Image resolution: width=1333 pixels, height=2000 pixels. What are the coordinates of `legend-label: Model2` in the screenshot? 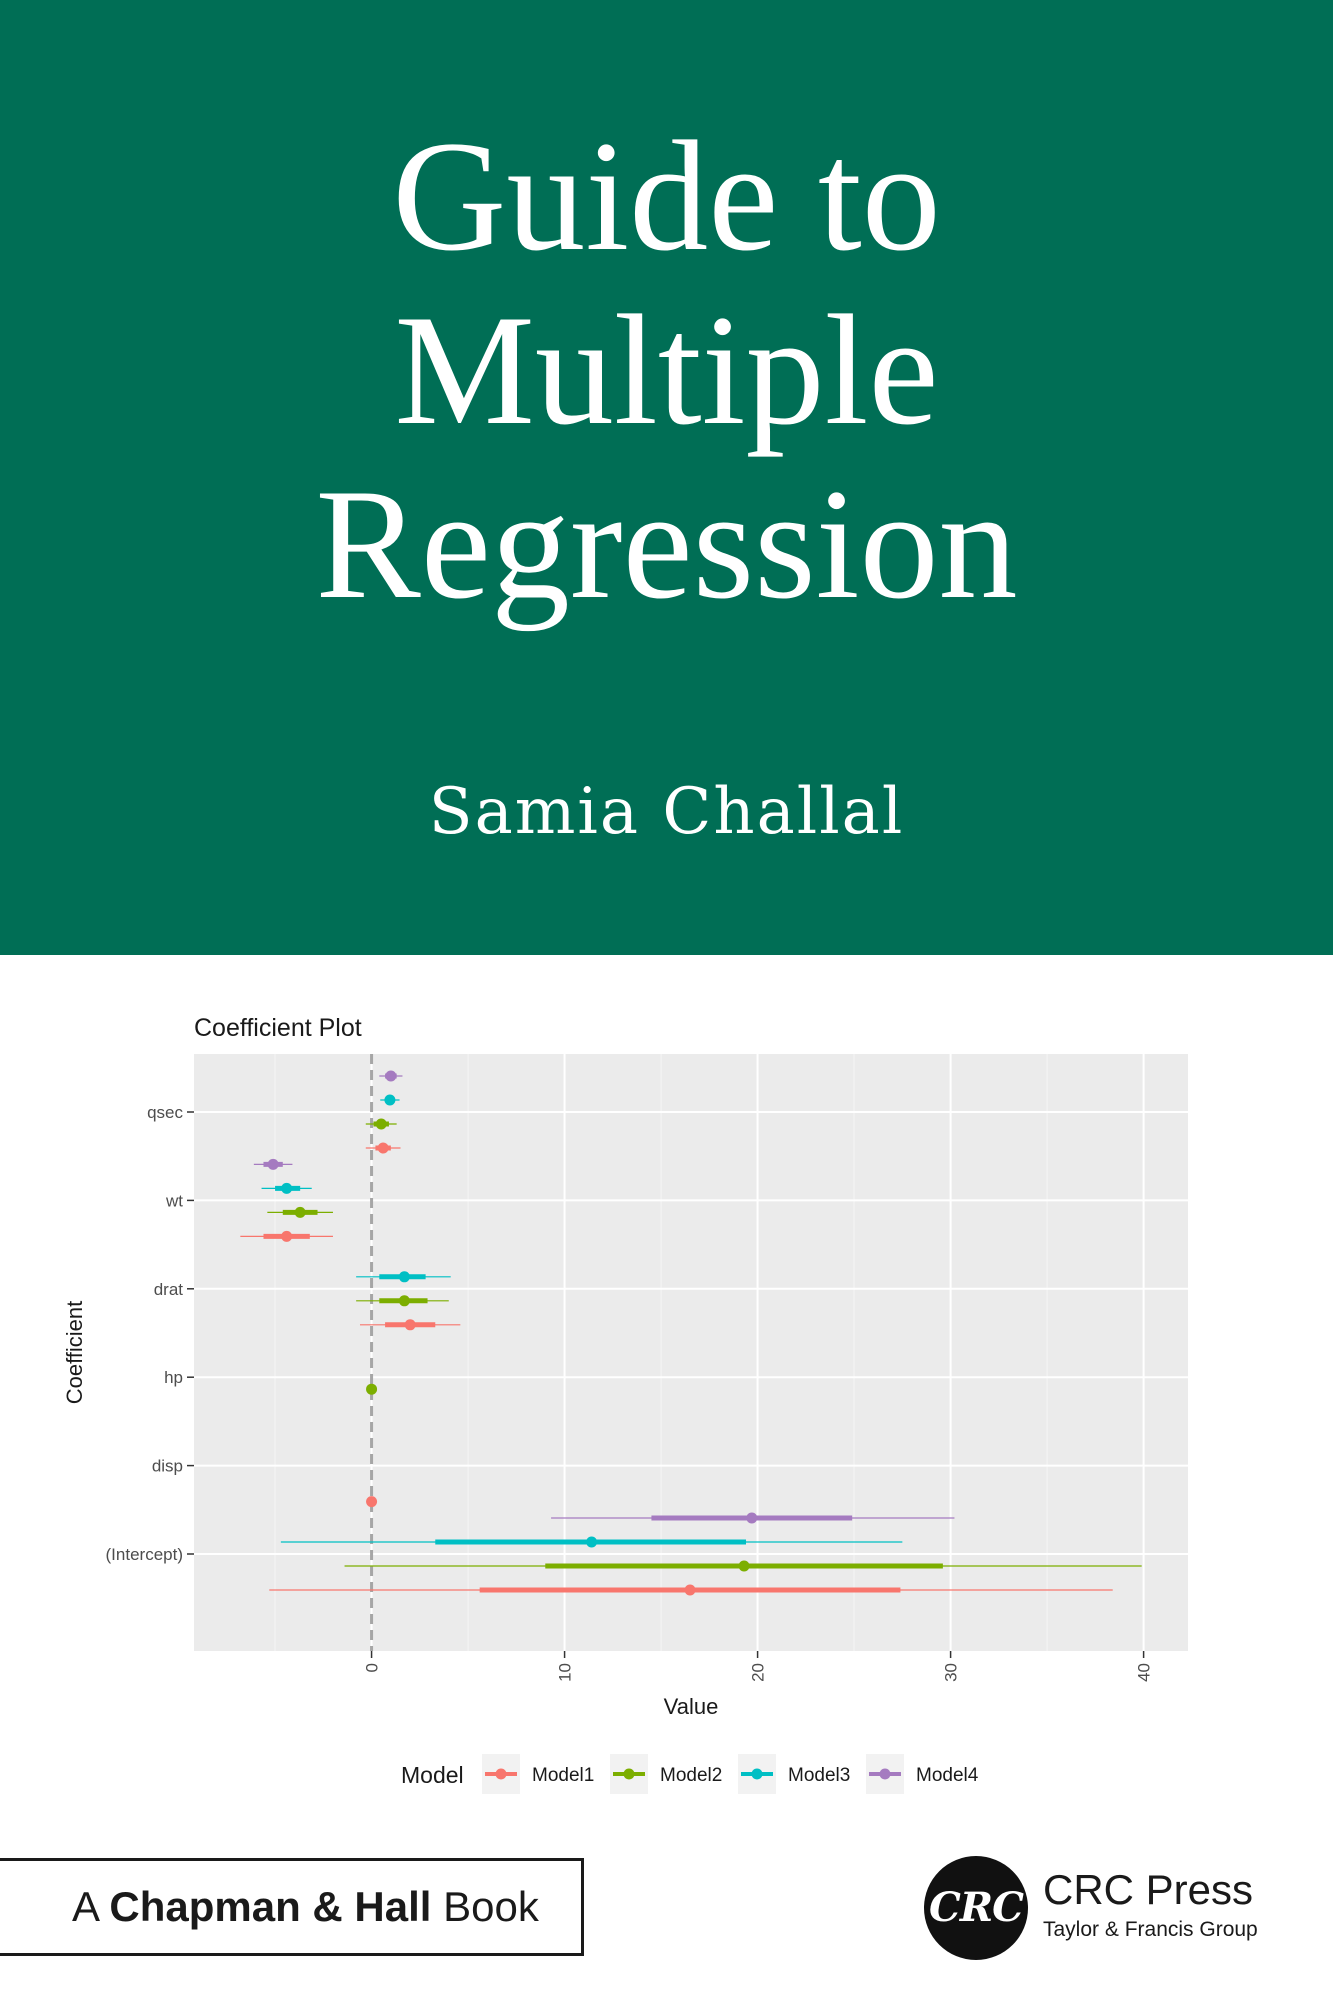 It's located at (691, 1775).